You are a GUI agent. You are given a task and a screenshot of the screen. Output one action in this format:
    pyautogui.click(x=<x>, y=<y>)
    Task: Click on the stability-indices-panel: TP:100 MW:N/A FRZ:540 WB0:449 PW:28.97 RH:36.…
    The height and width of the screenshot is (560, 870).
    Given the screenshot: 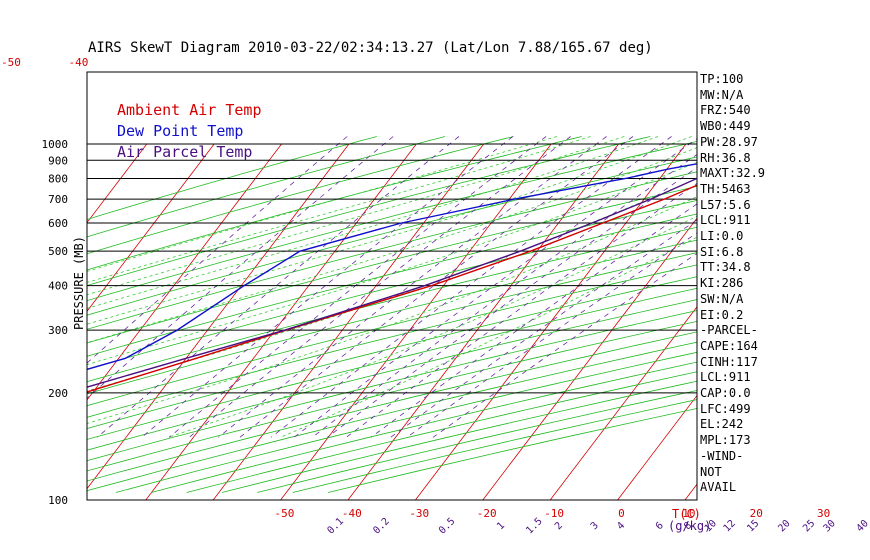 What is the action you would take?
    pyautogui.click(x=783, y=284)
    